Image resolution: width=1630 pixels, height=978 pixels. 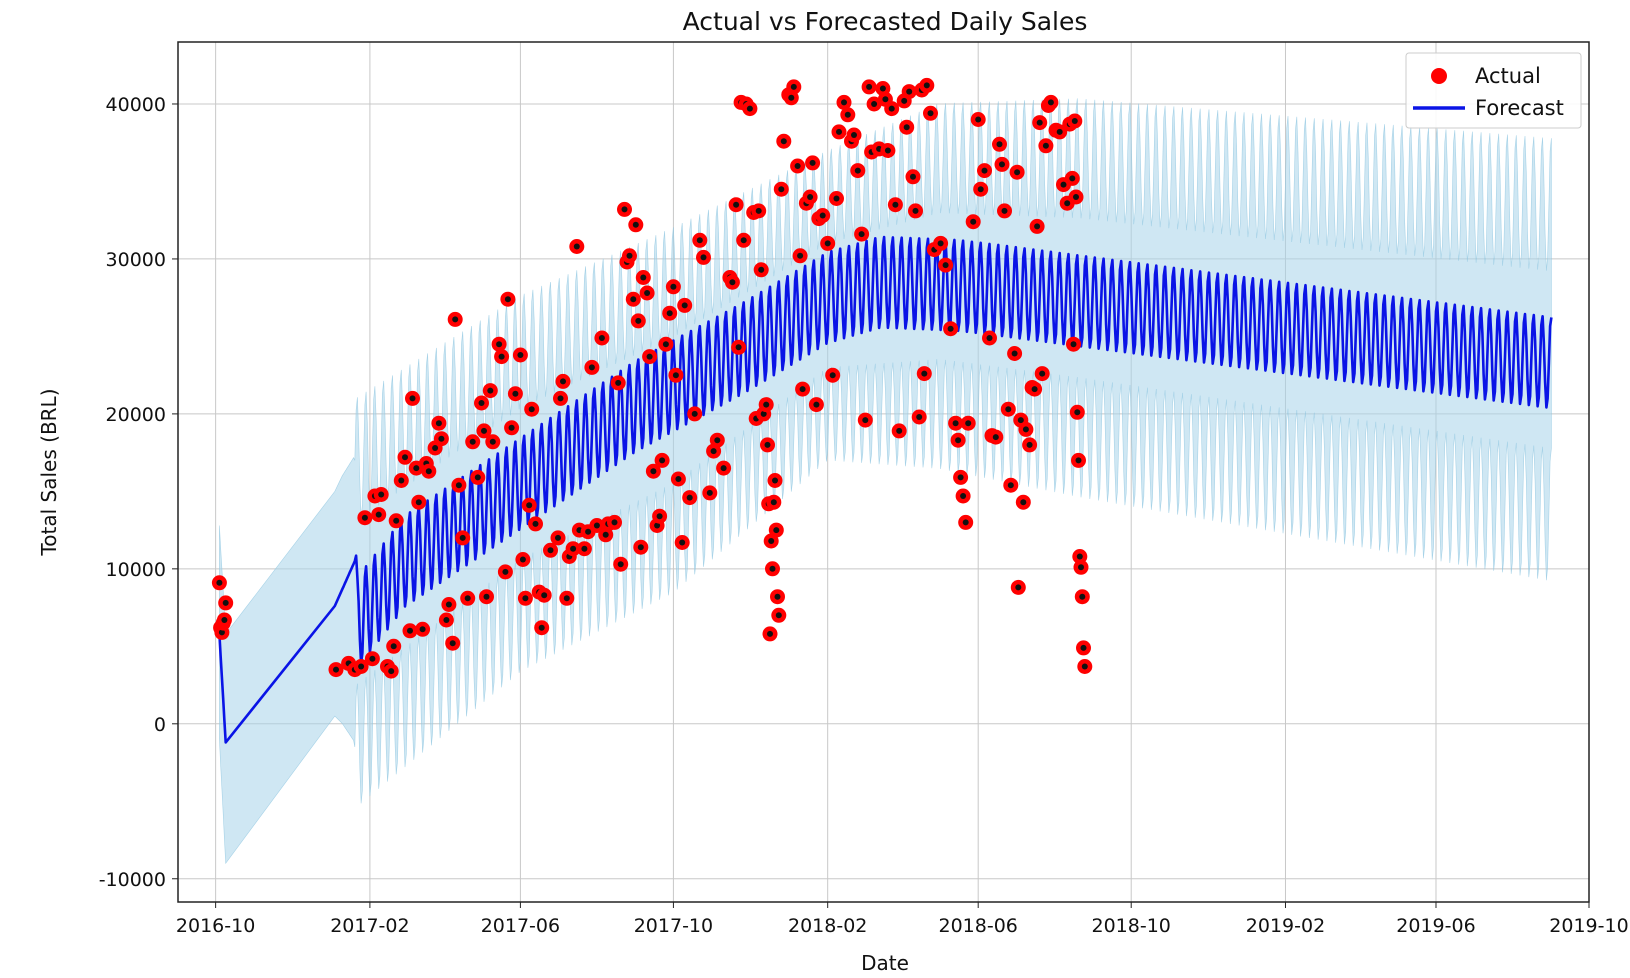 What do you see at coordinates (1131, 926) in the screenshot?
I see `x-tick-label: 2018-10` at bounding box center [1131, 926].